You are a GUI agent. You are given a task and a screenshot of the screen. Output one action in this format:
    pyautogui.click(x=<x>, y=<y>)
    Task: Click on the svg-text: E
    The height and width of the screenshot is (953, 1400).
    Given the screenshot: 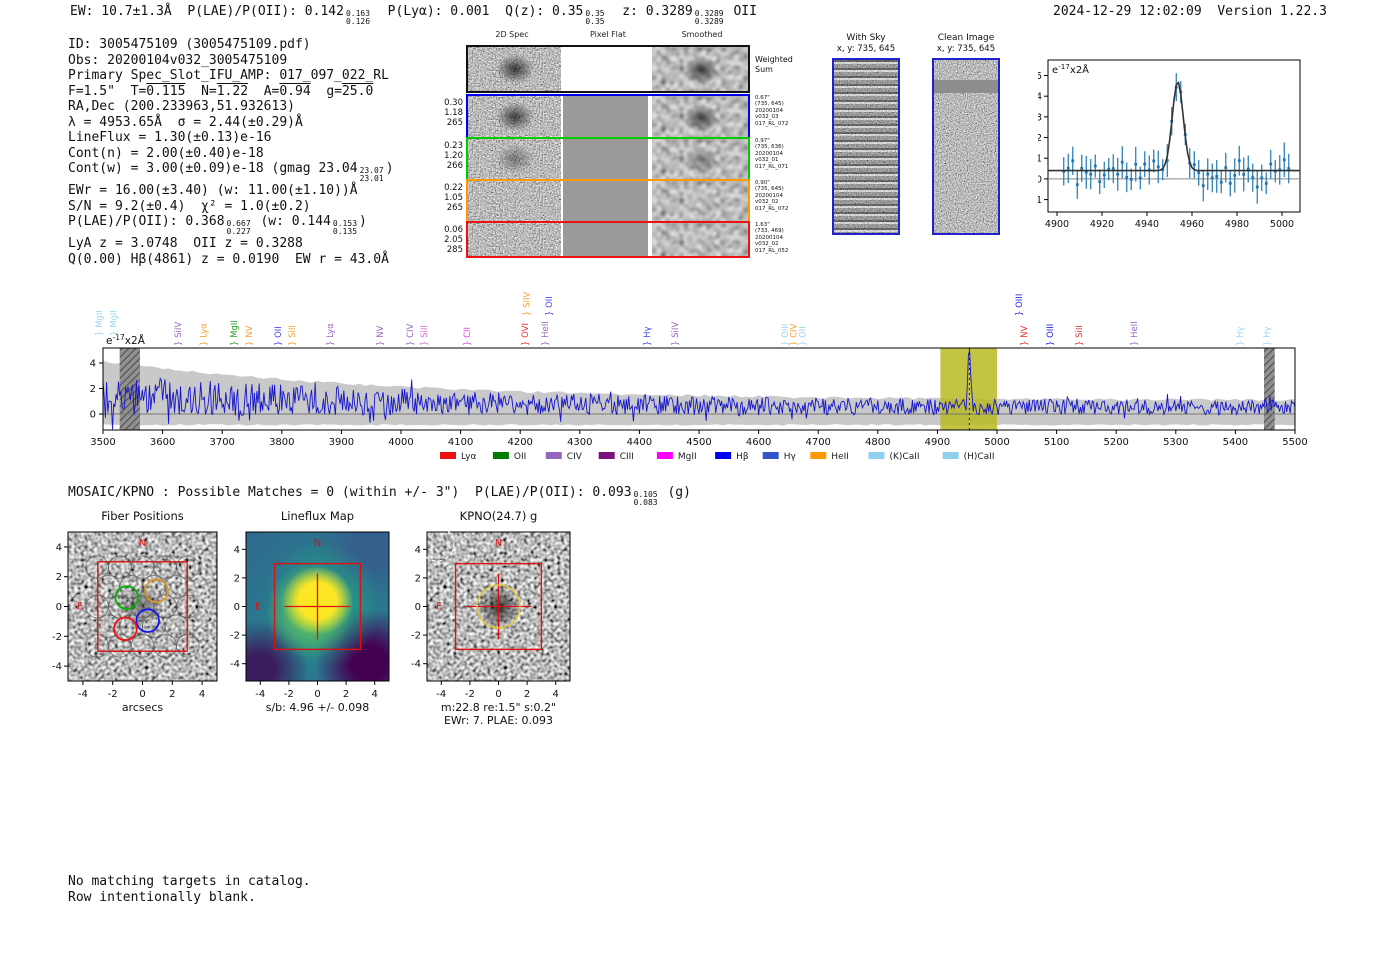 What is the action you would take?
    pyautogui.click(x=80, y=607)
    